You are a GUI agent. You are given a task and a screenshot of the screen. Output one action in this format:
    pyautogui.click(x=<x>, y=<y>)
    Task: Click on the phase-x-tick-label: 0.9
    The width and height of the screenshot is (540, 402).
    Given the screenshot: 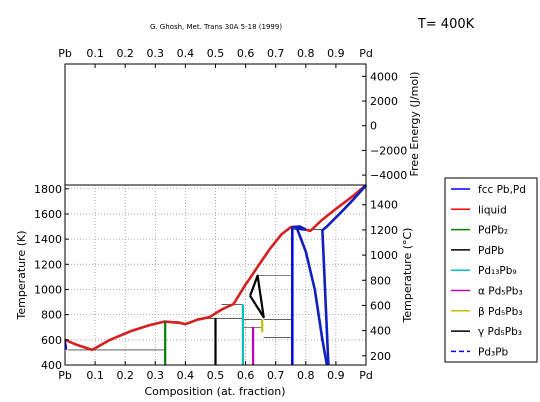 What is the action you would take?
    pyautogui.click(x=336, y=375)
    